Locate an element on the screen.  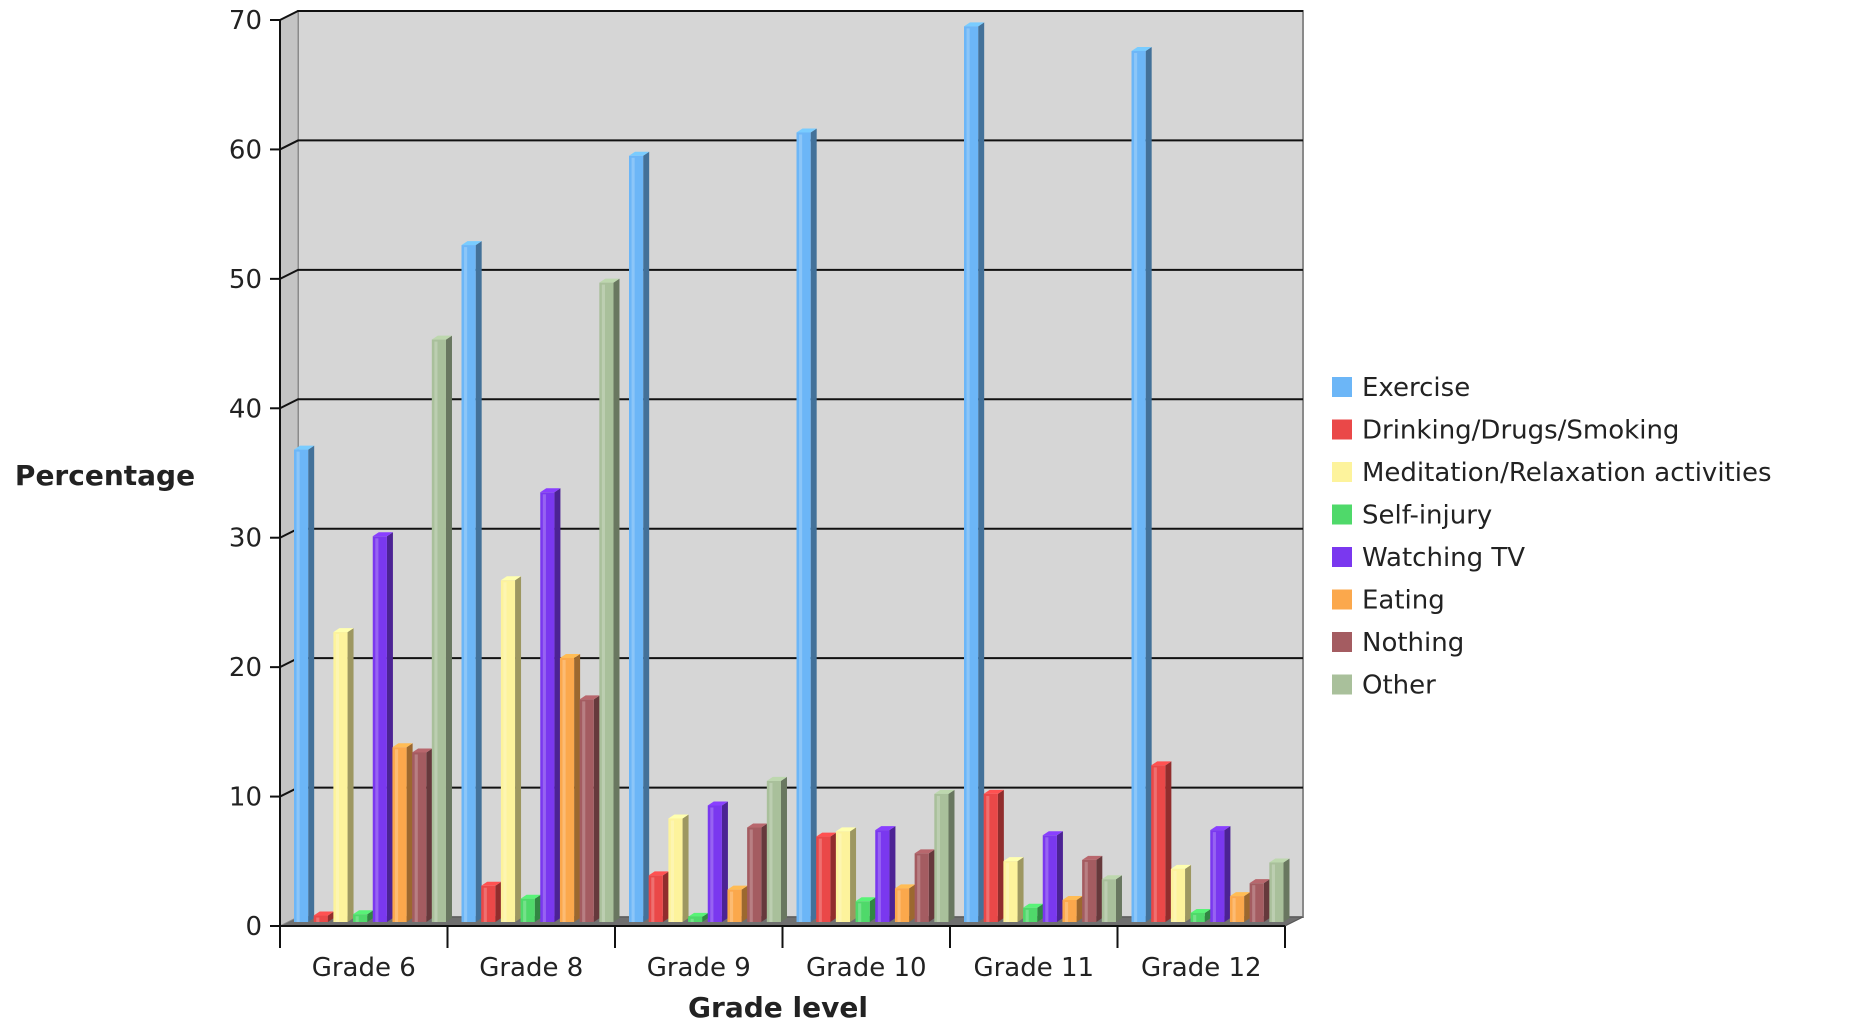
y-tick-label: 10 is located at coordinates (245, 798).